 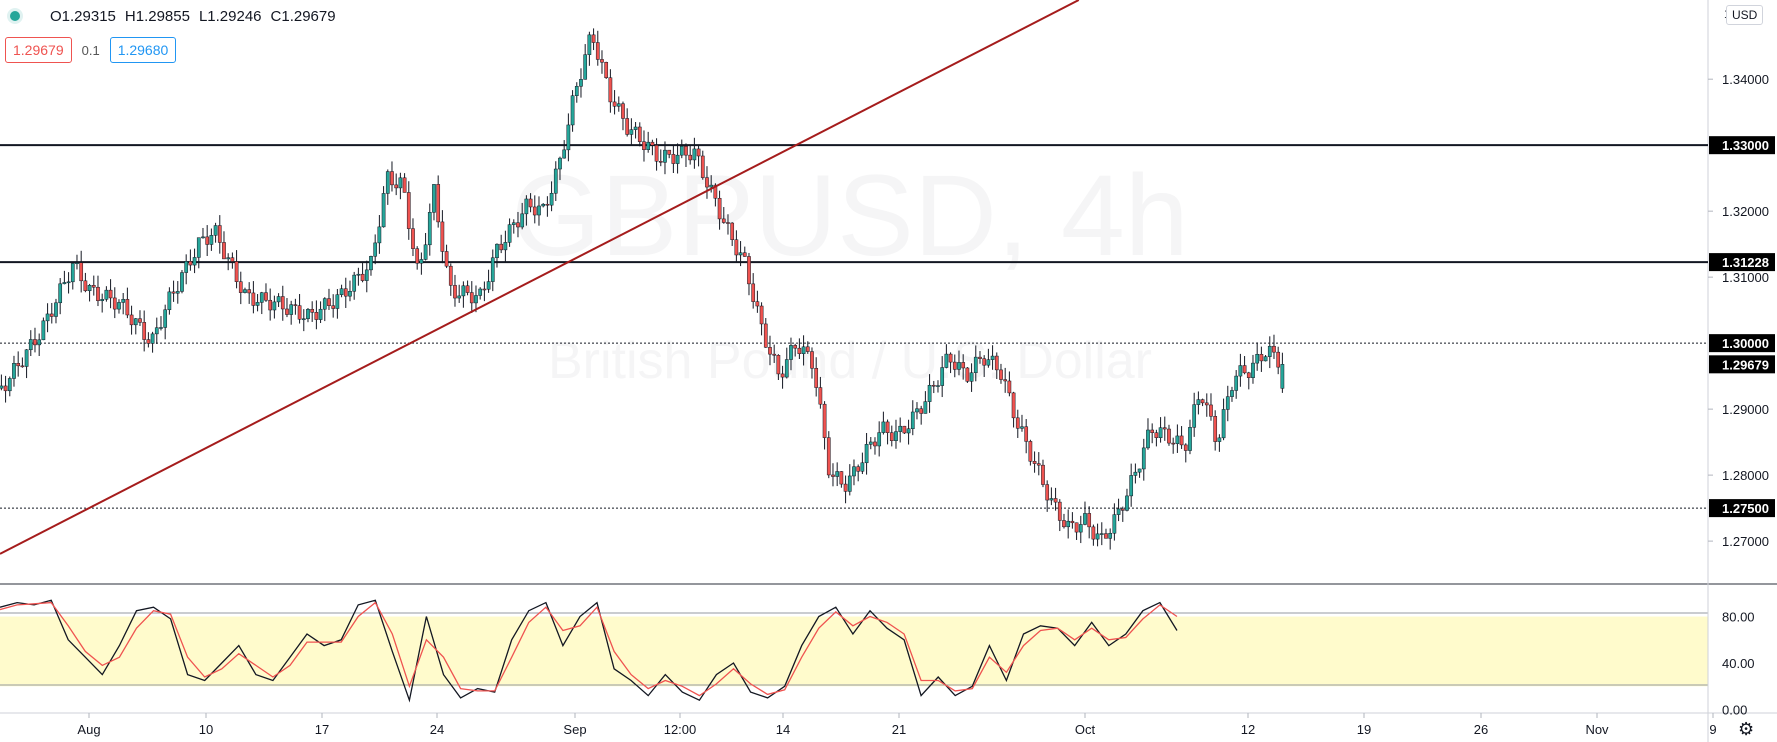 What do you see at coordinates (1746, 729) in the screenshot?
I see `gear-icon: ⚙` at bounding box center [1746, 729].